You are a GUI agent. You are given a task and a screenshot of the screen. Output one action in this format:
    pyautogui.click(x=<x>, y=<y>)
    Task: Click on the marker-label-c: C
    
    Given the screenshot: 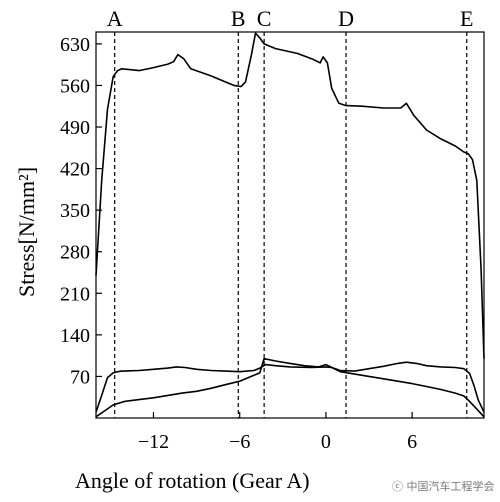 What is the action you would take?
    pyautogui.click(x=264, y=18)
    